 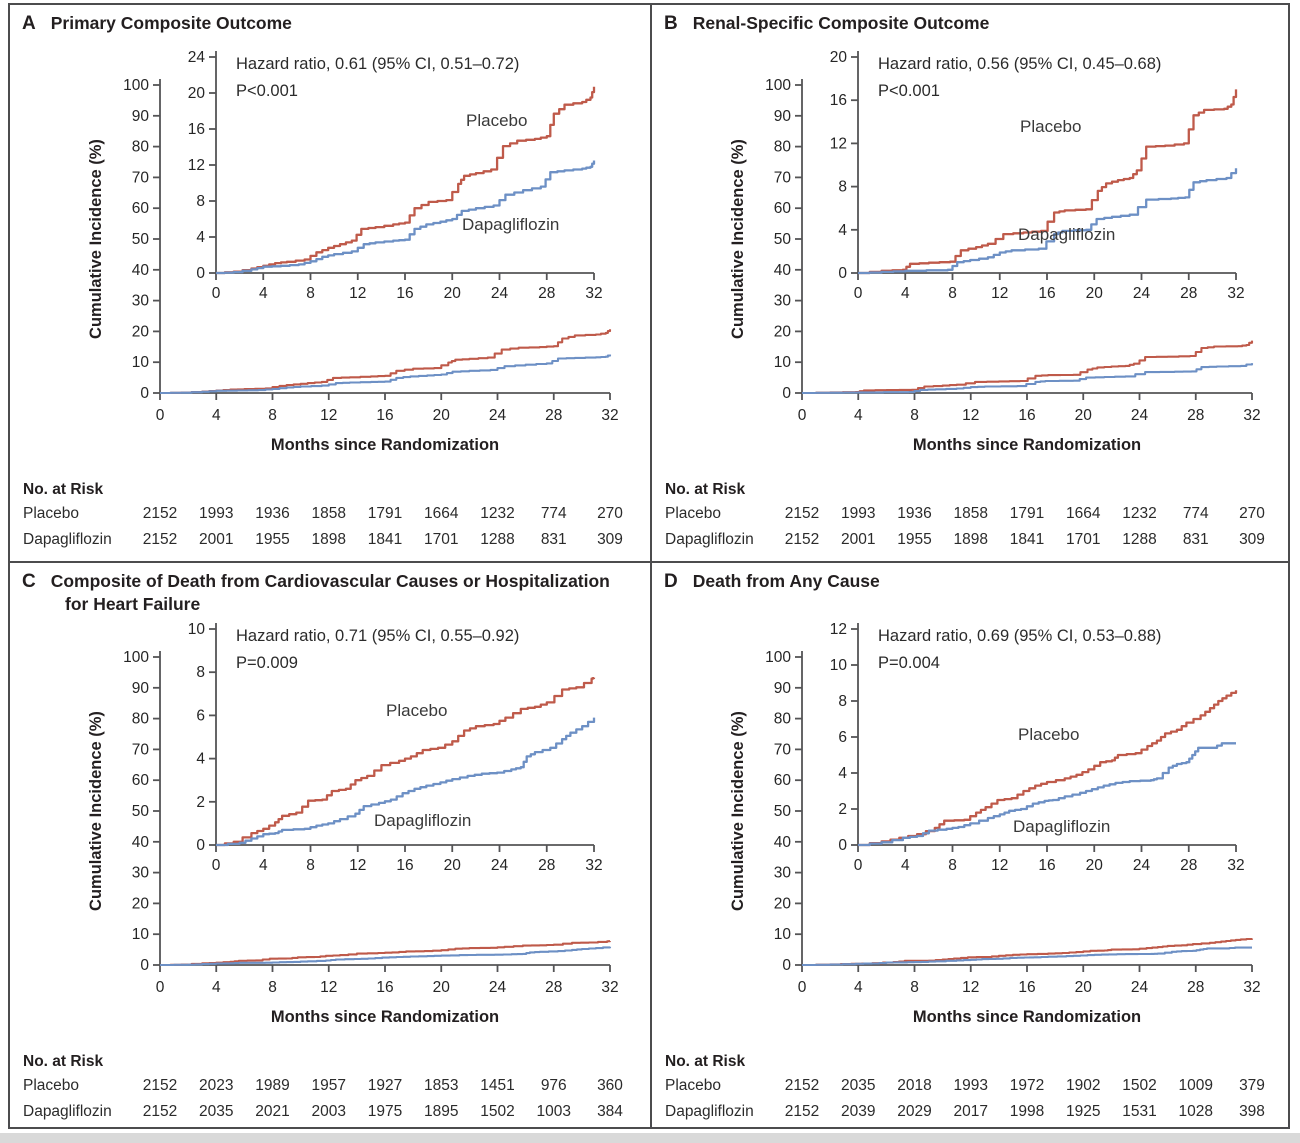 I want to click on panel-letter: A, so click(x=29, y=23).